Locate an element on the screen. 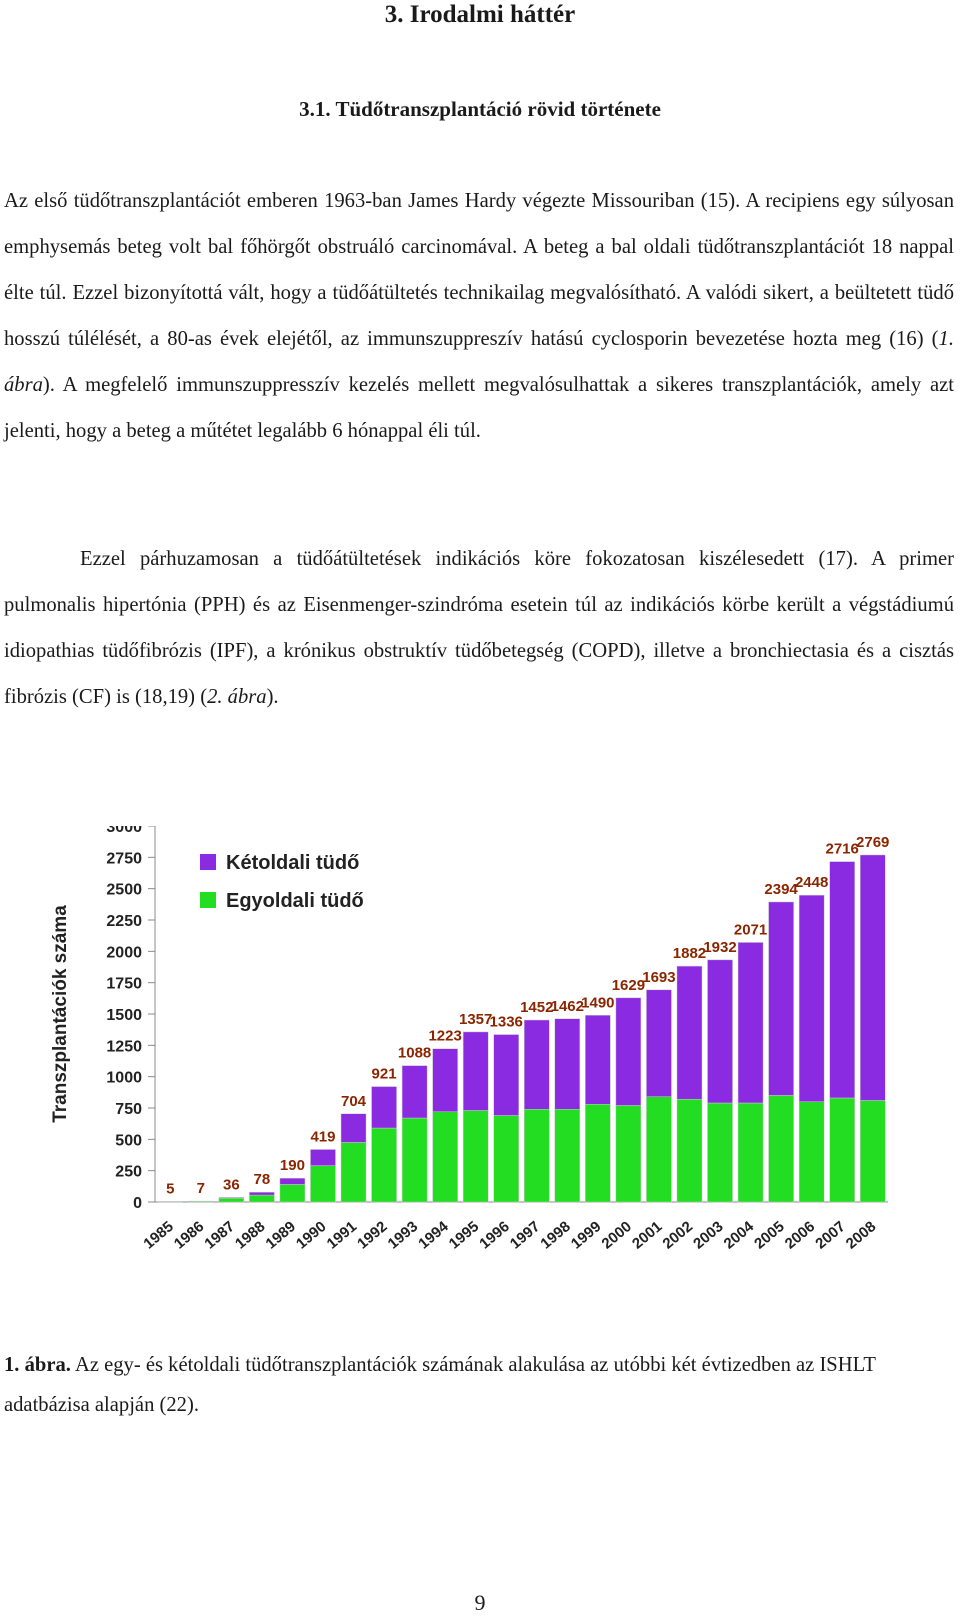  data-label-1996: 1336 is located at coordinates (506, 1022).